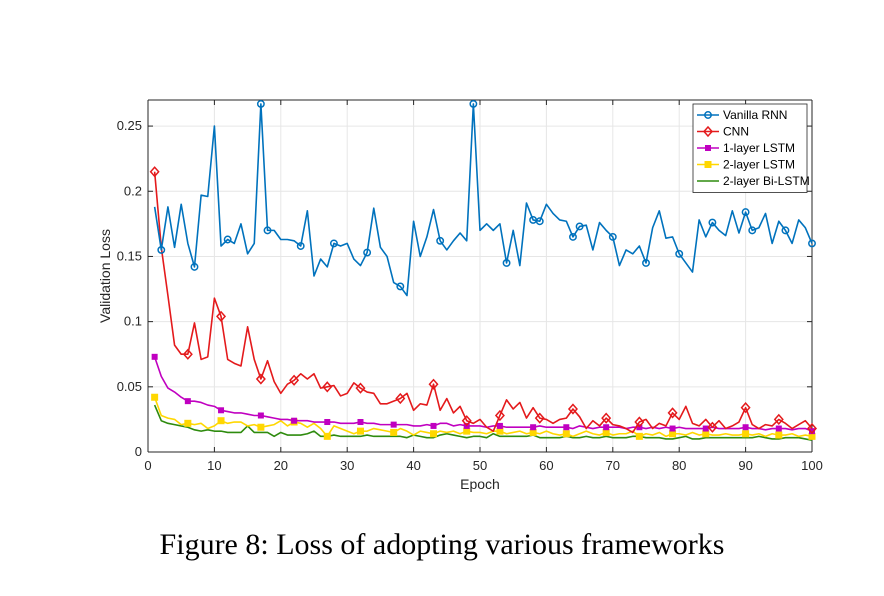  I want to click on legend-item: 1-layer LSTM, so click(746, 148).